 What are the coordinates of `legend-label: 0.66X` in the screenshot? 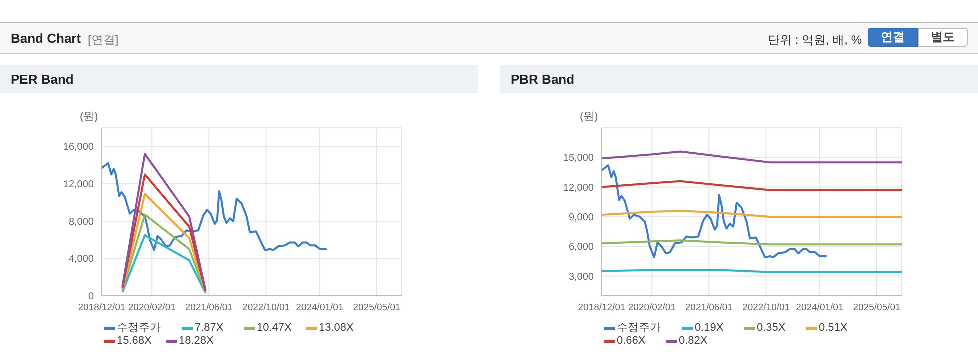 It's located at (631, 341).